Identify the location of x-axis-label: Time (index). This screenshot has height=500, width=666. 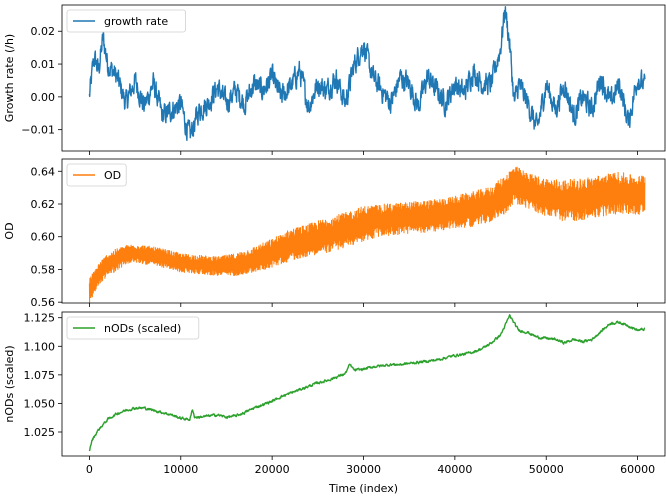
(363, 488).